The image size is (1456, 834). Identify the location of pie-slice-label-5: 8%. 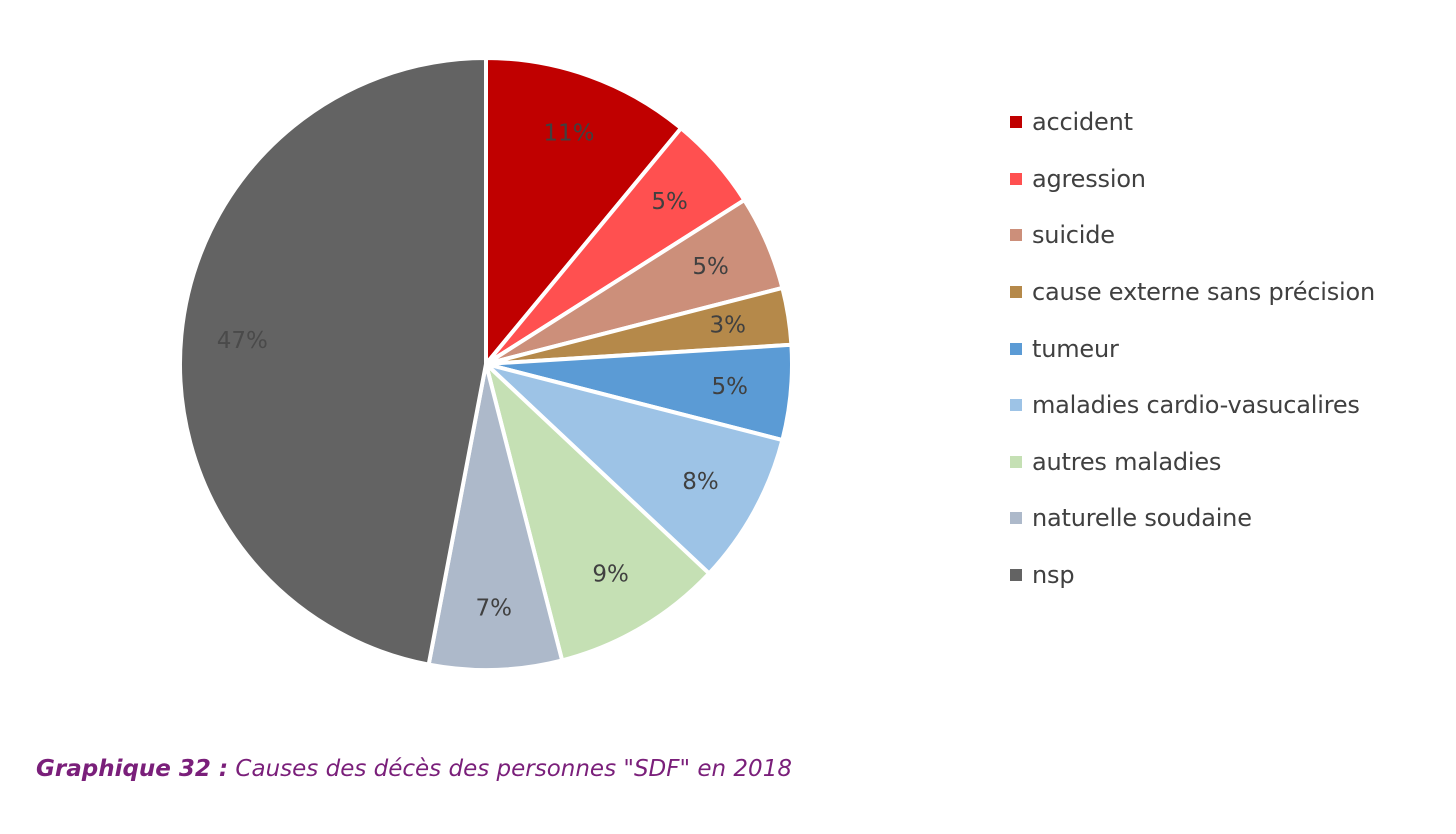
(700, 482).